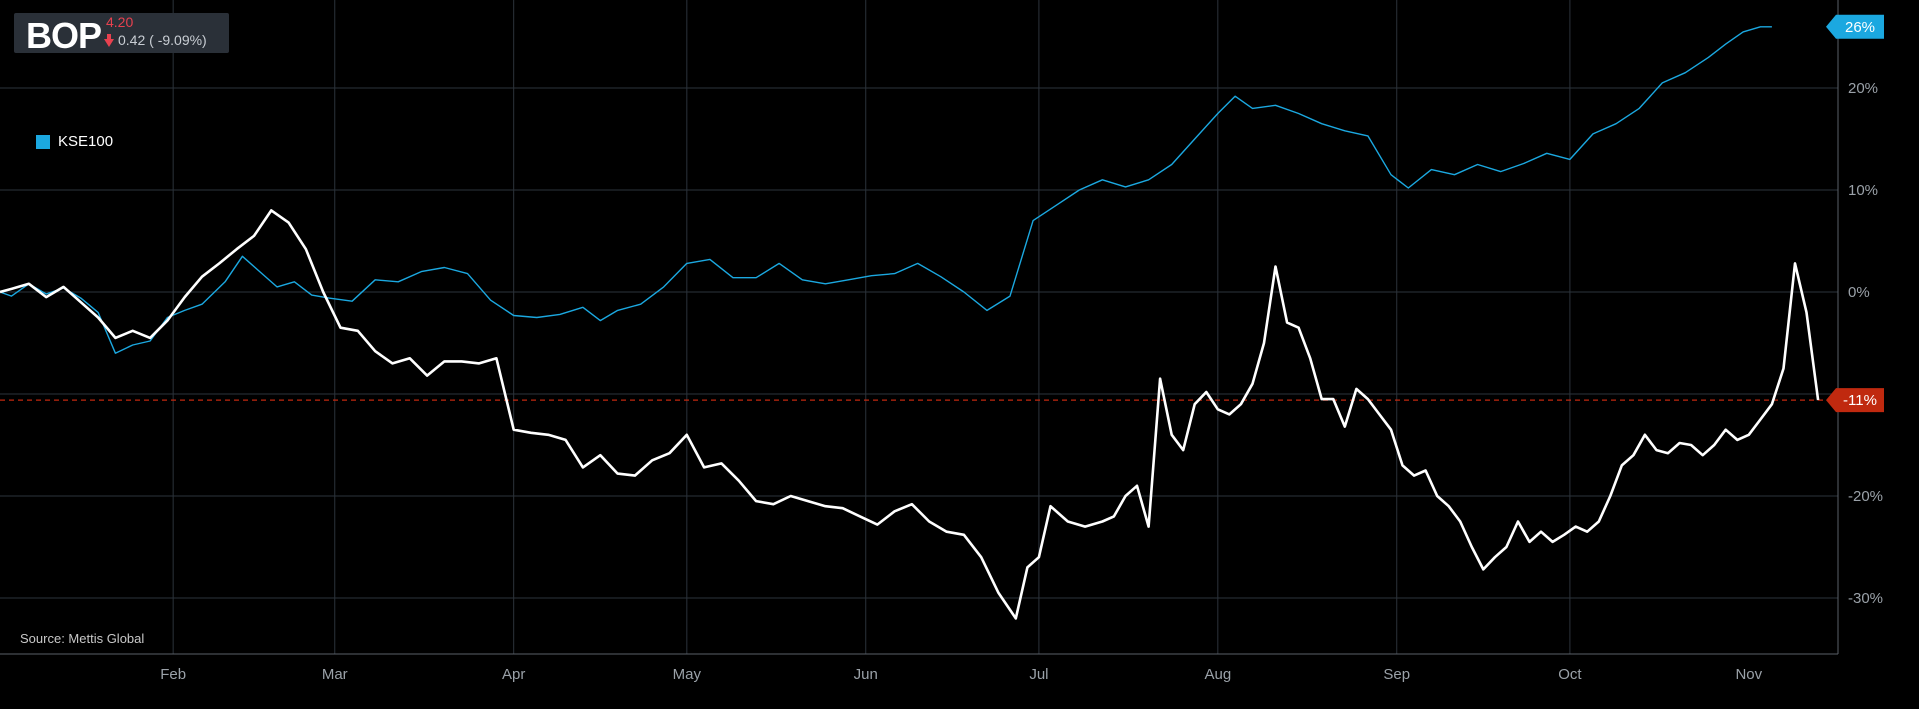 This screenshot has width=1919, height=709. Describe the element at coordinates (1863, 88) in the screenshot. I see `y-tick-label: 20%` at that location.